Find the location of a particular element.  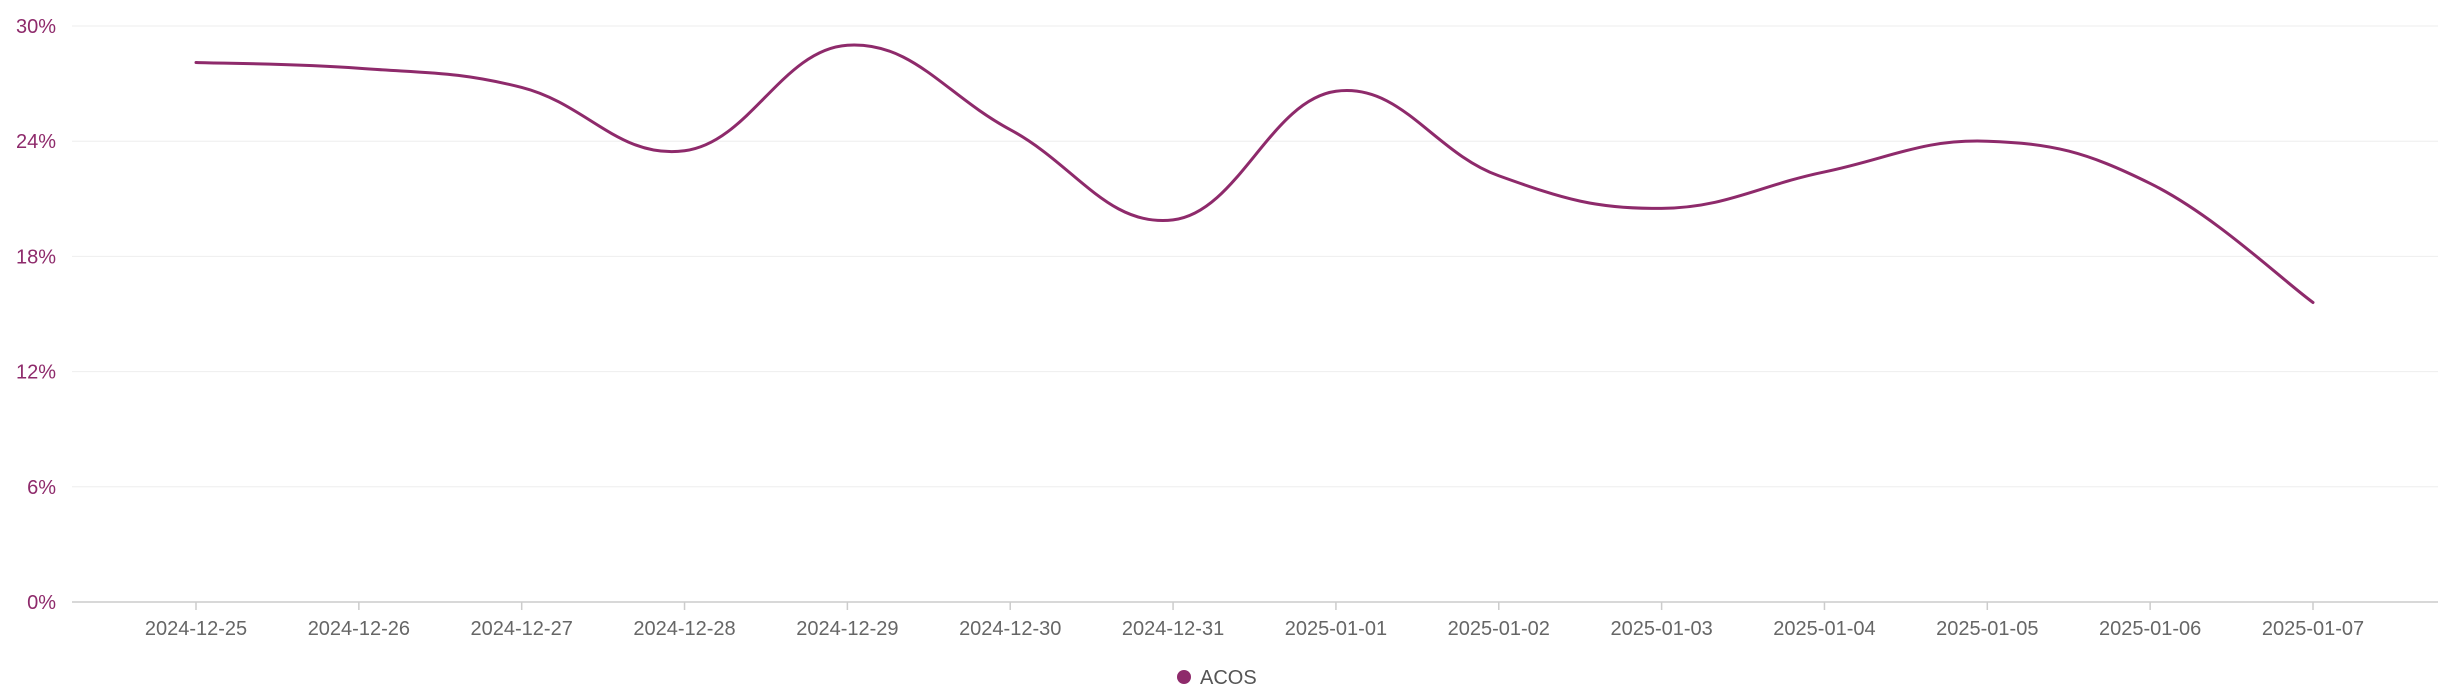

y-tick-label: 0% is located at coordinates (41, 603).